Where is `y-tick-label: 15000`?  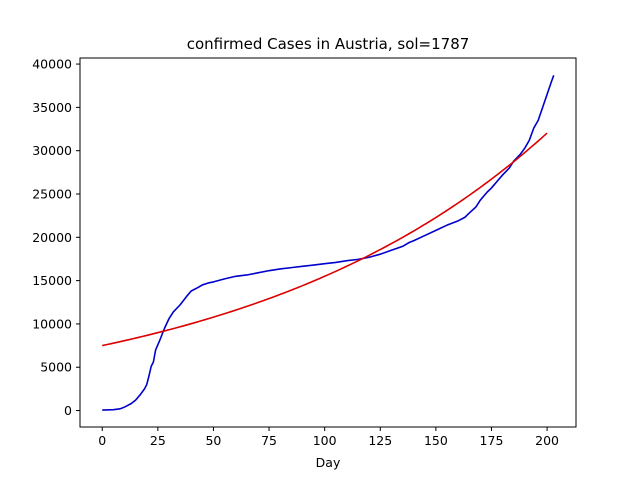
y-tick-label: 15000 is located at coordinates (52, 280).